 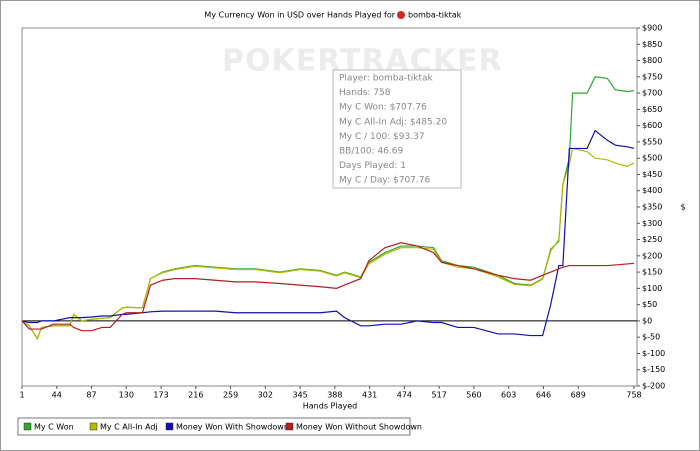 I want to click on y-tick-label: $350, so click(x=652, y=207).